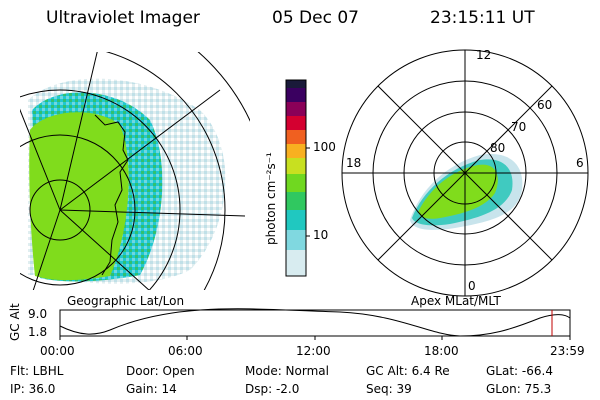 This screenshot has width=600, height=400. What do you see at coordinates (185, 351) in the screenshot?
I see `time-tick-0600: 06:00` at bounding box center [185, 351].